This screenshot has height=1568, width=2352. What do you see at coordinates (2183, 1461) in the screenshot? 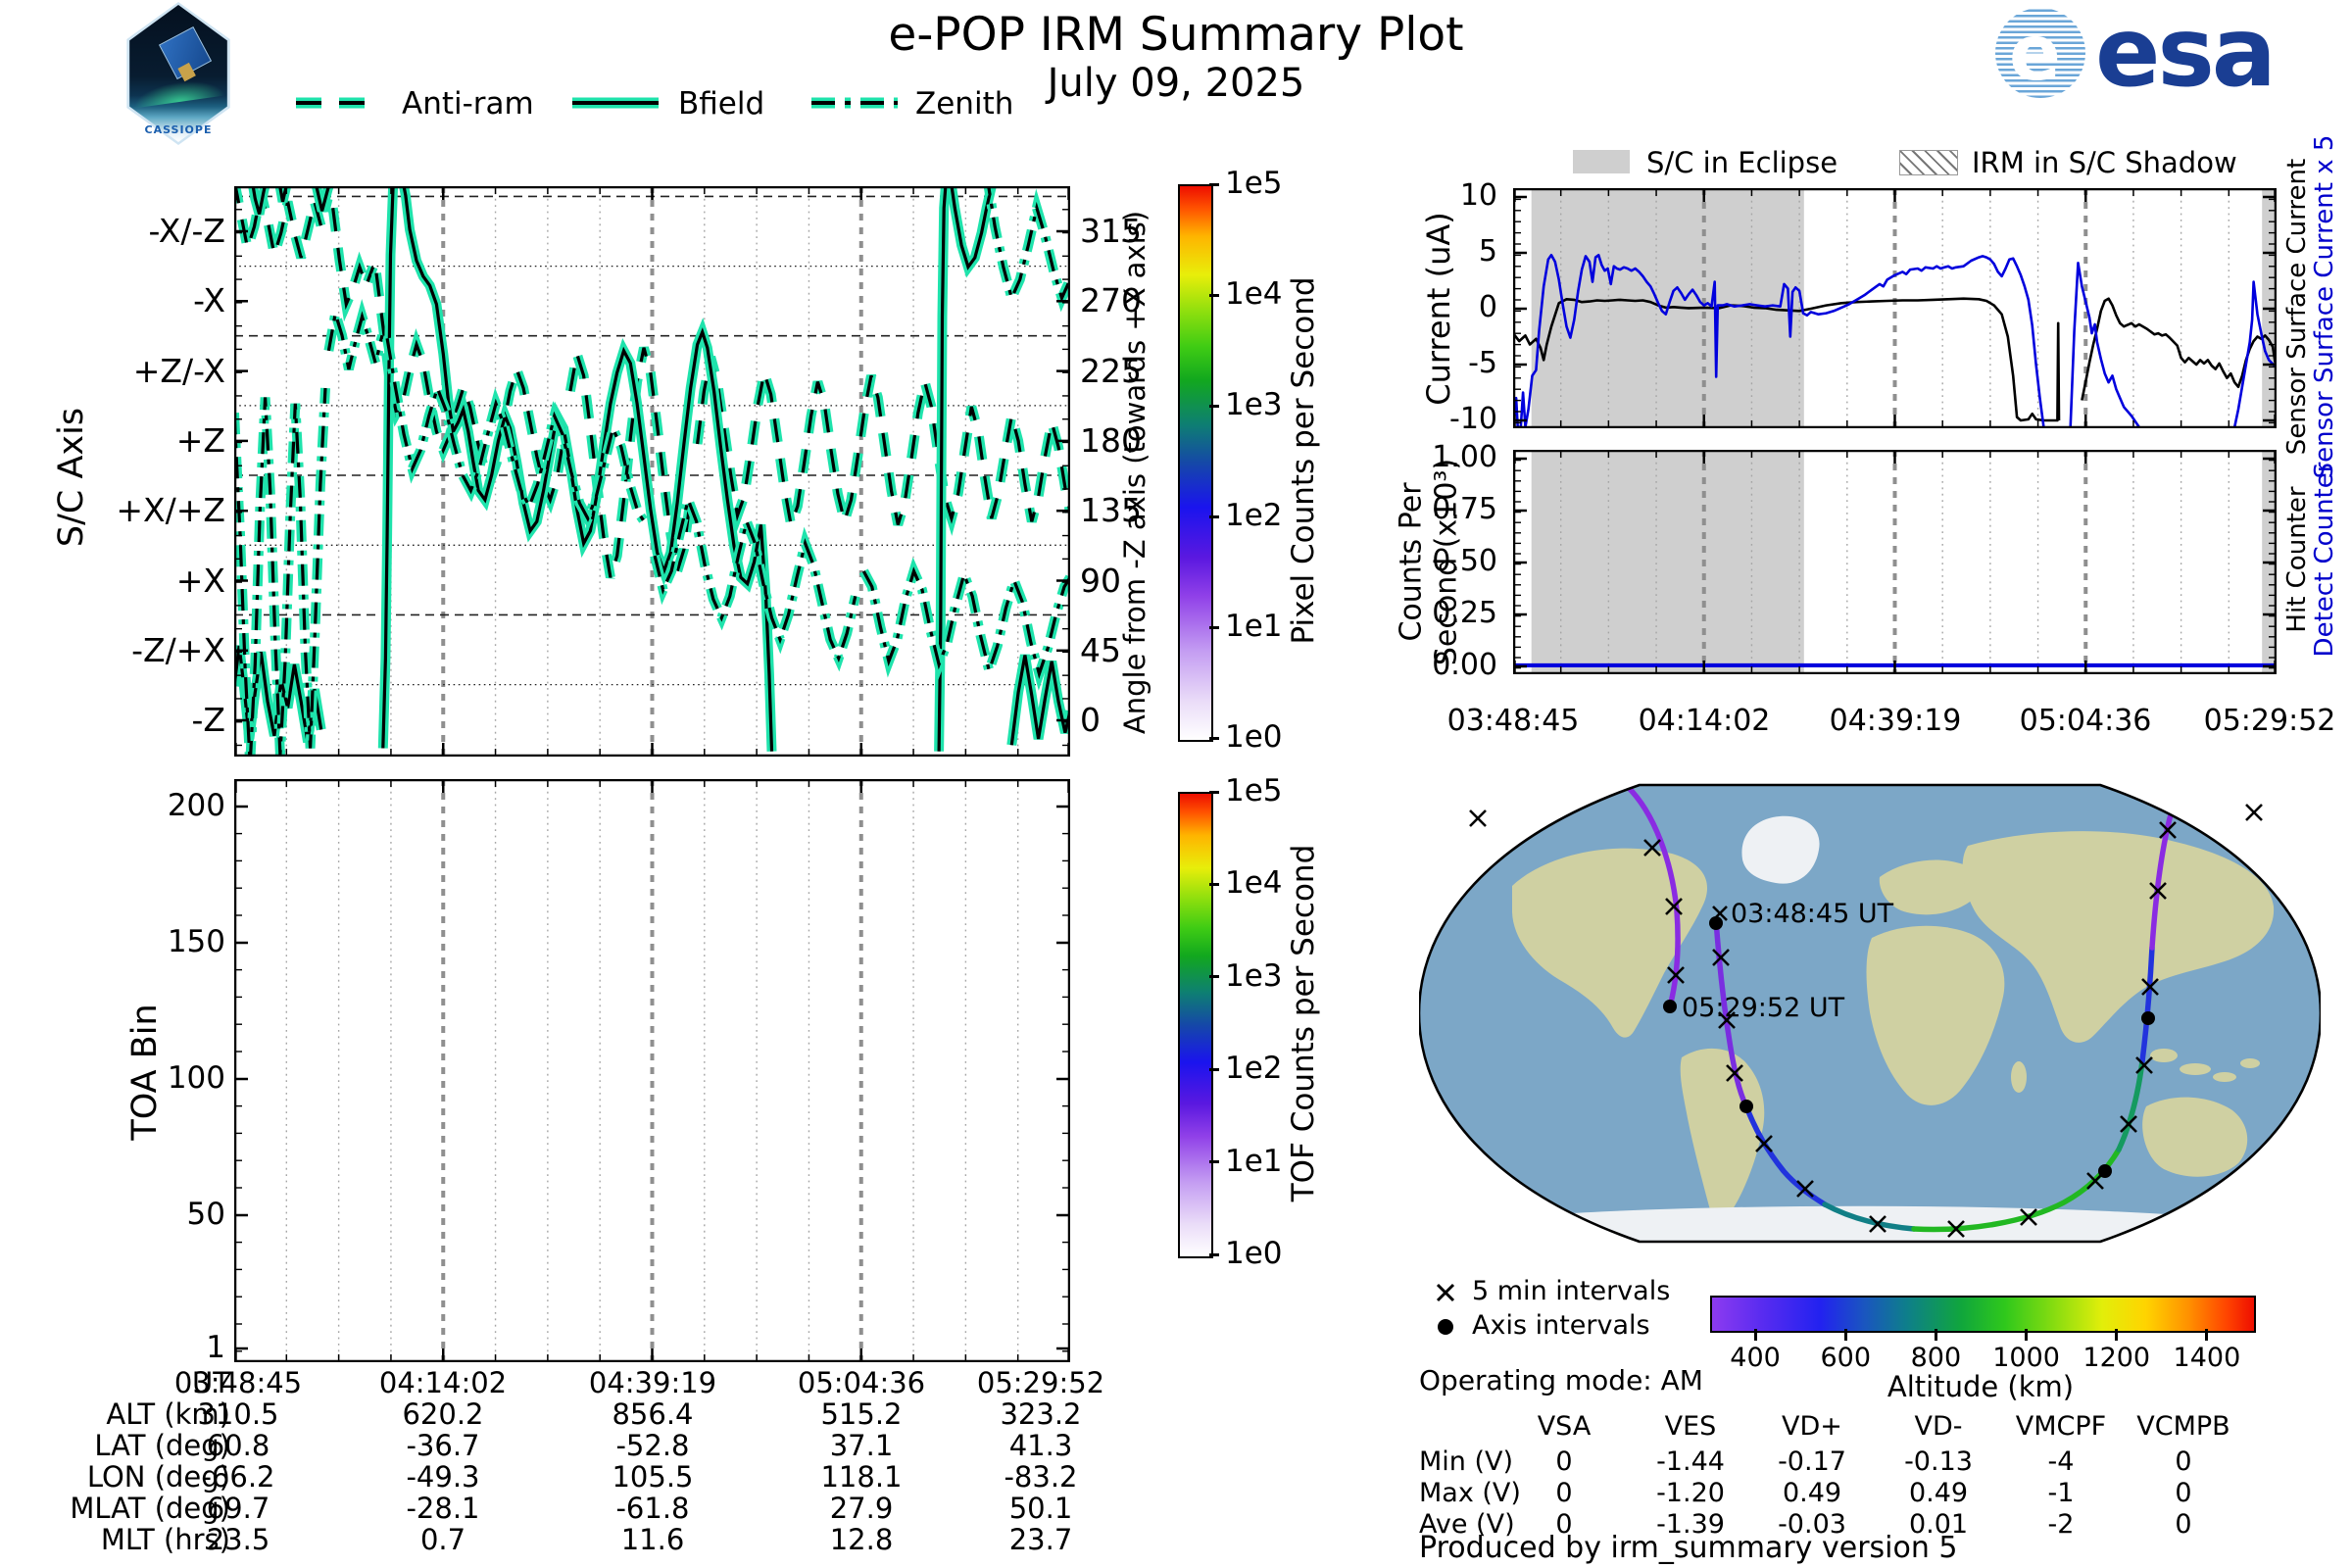
I see `voltage-cell-0-5: 0` at bounding box center [2183, 1461].